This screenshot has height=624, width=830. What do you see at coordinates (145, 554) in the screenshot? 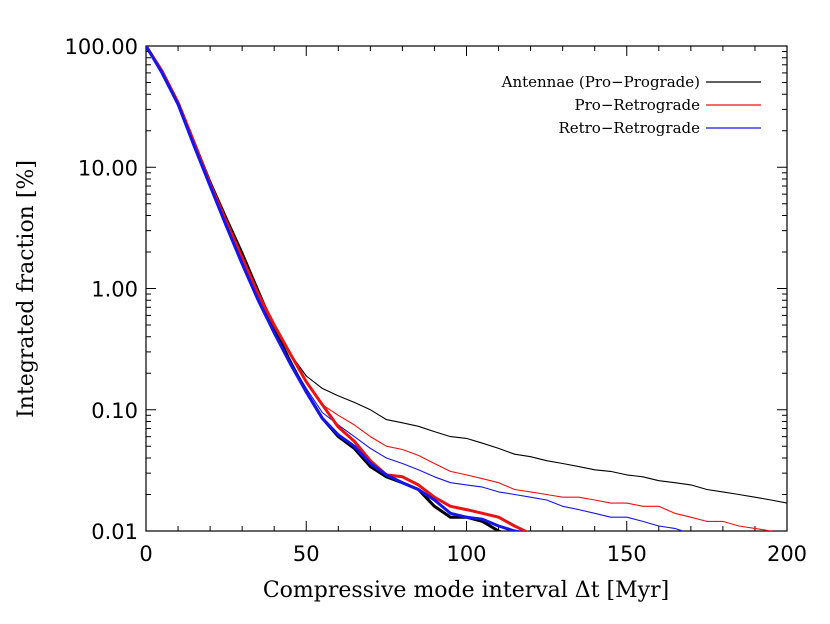
I see `x-tick-label: 0` at bounding box center [145, 554].